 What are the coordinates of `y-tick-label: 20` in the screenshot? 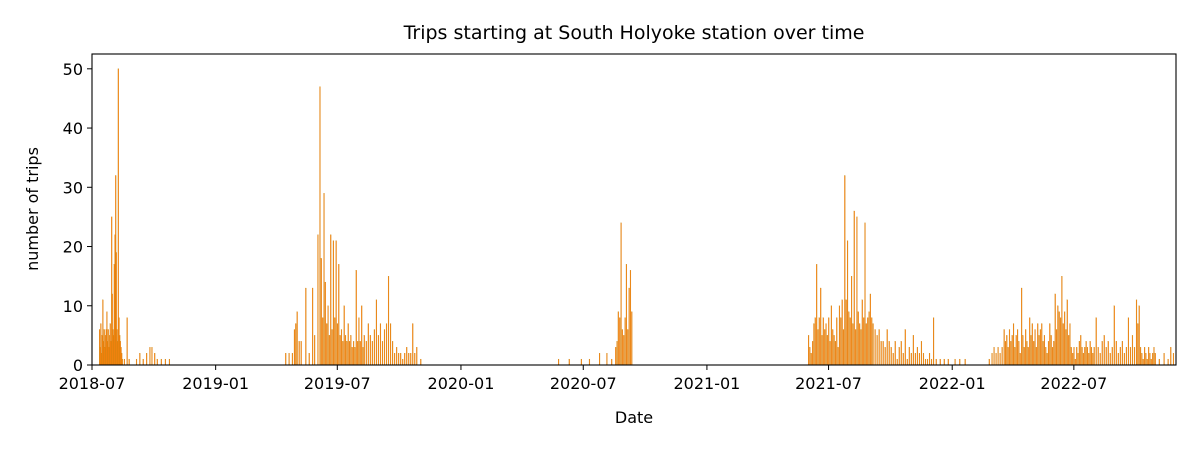 It's located at (73, 247).